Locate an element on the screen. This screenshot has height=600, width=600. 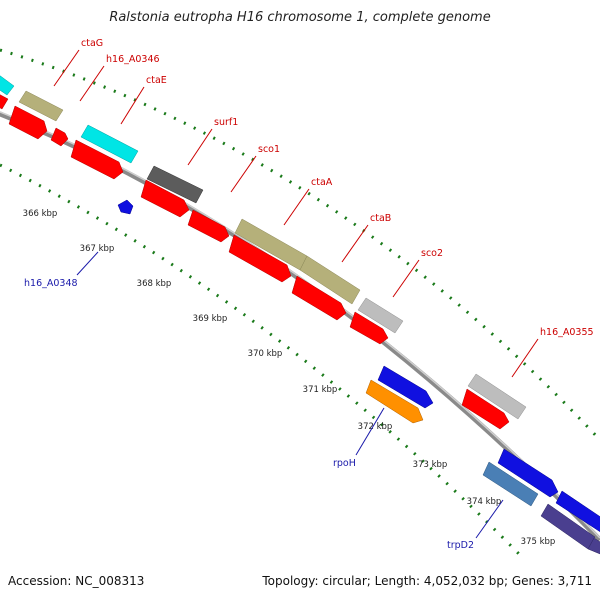
gene-label-reverse: trpD2 is located at coordinates (460, 545).